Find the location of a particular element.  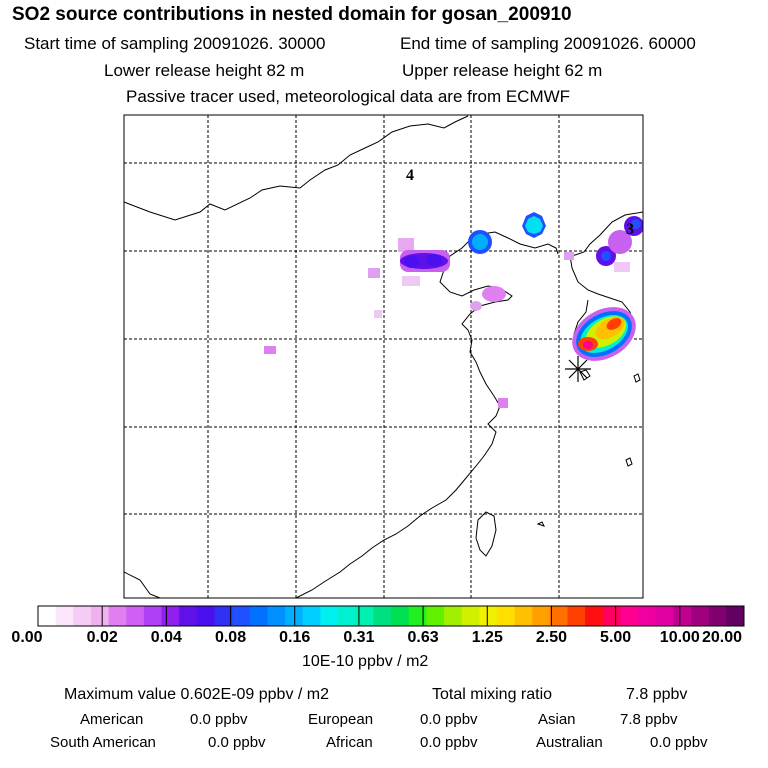

colorbar-tick-label: 0.31 is located at coordinates (359, 637).